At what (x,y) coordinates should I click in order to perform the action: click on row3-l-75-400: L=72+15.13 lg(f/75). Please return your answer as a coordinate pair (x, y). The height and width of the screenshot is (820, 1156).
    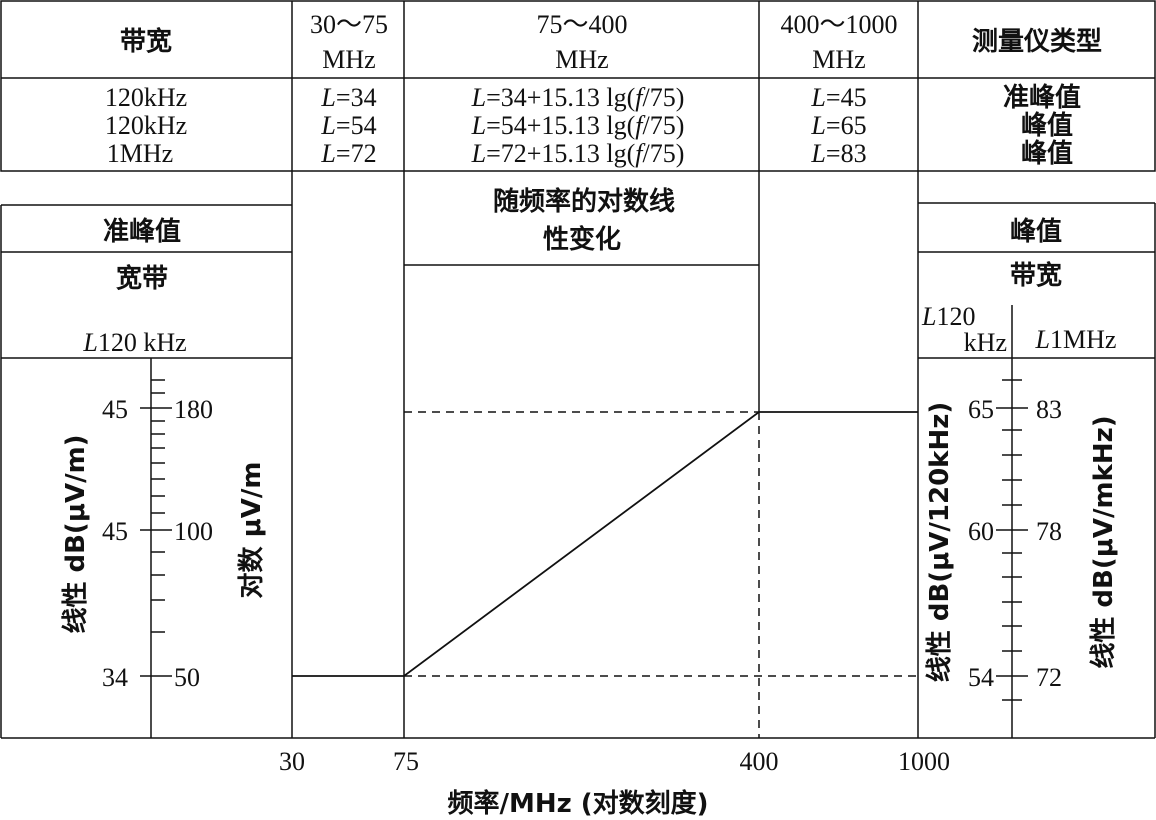
    Looking at the image, I should click on (578, 153).